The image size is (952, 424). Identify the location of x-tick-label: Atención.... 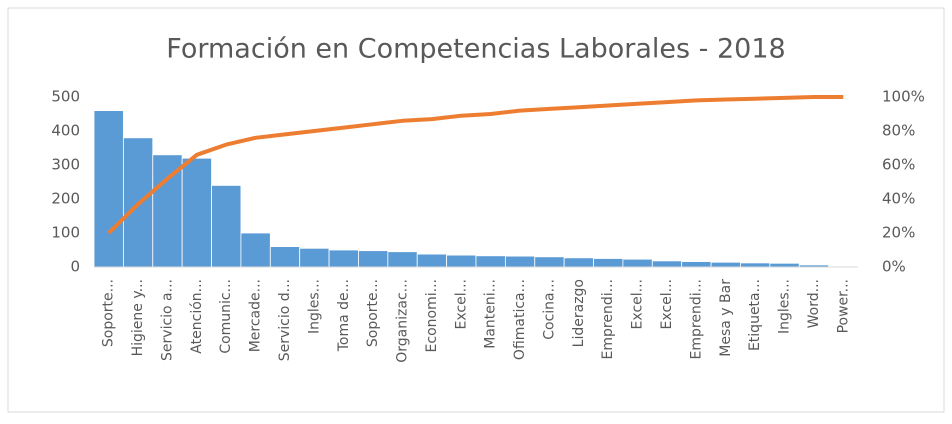
(197, 316).